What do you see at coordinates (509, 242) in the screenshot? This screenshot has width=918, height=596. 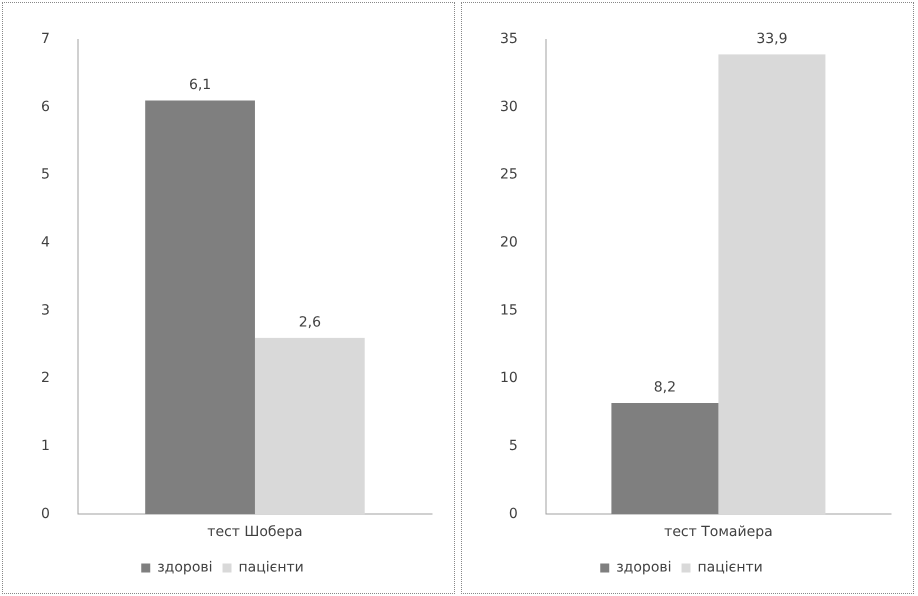 I see `y-tick-label: 20` at bounding box center [509, 242].